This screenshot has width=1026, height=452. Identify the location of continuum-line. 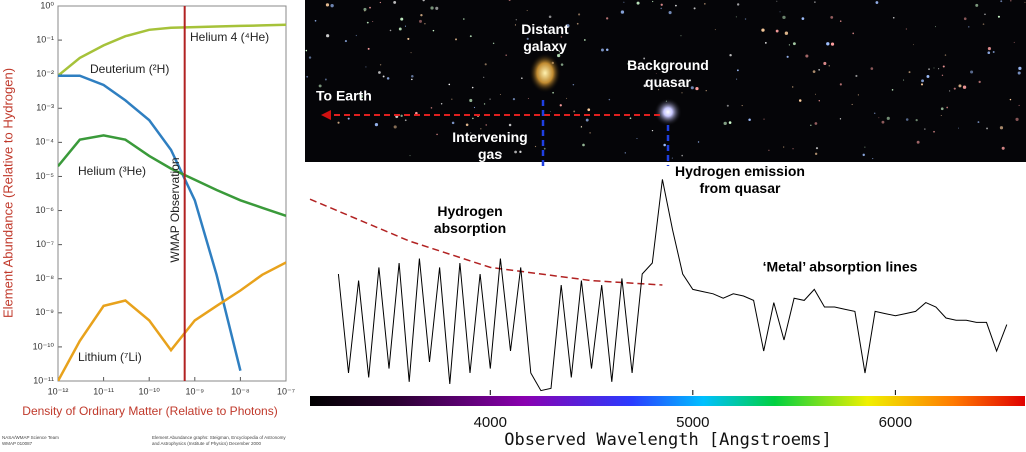
(486, 242).